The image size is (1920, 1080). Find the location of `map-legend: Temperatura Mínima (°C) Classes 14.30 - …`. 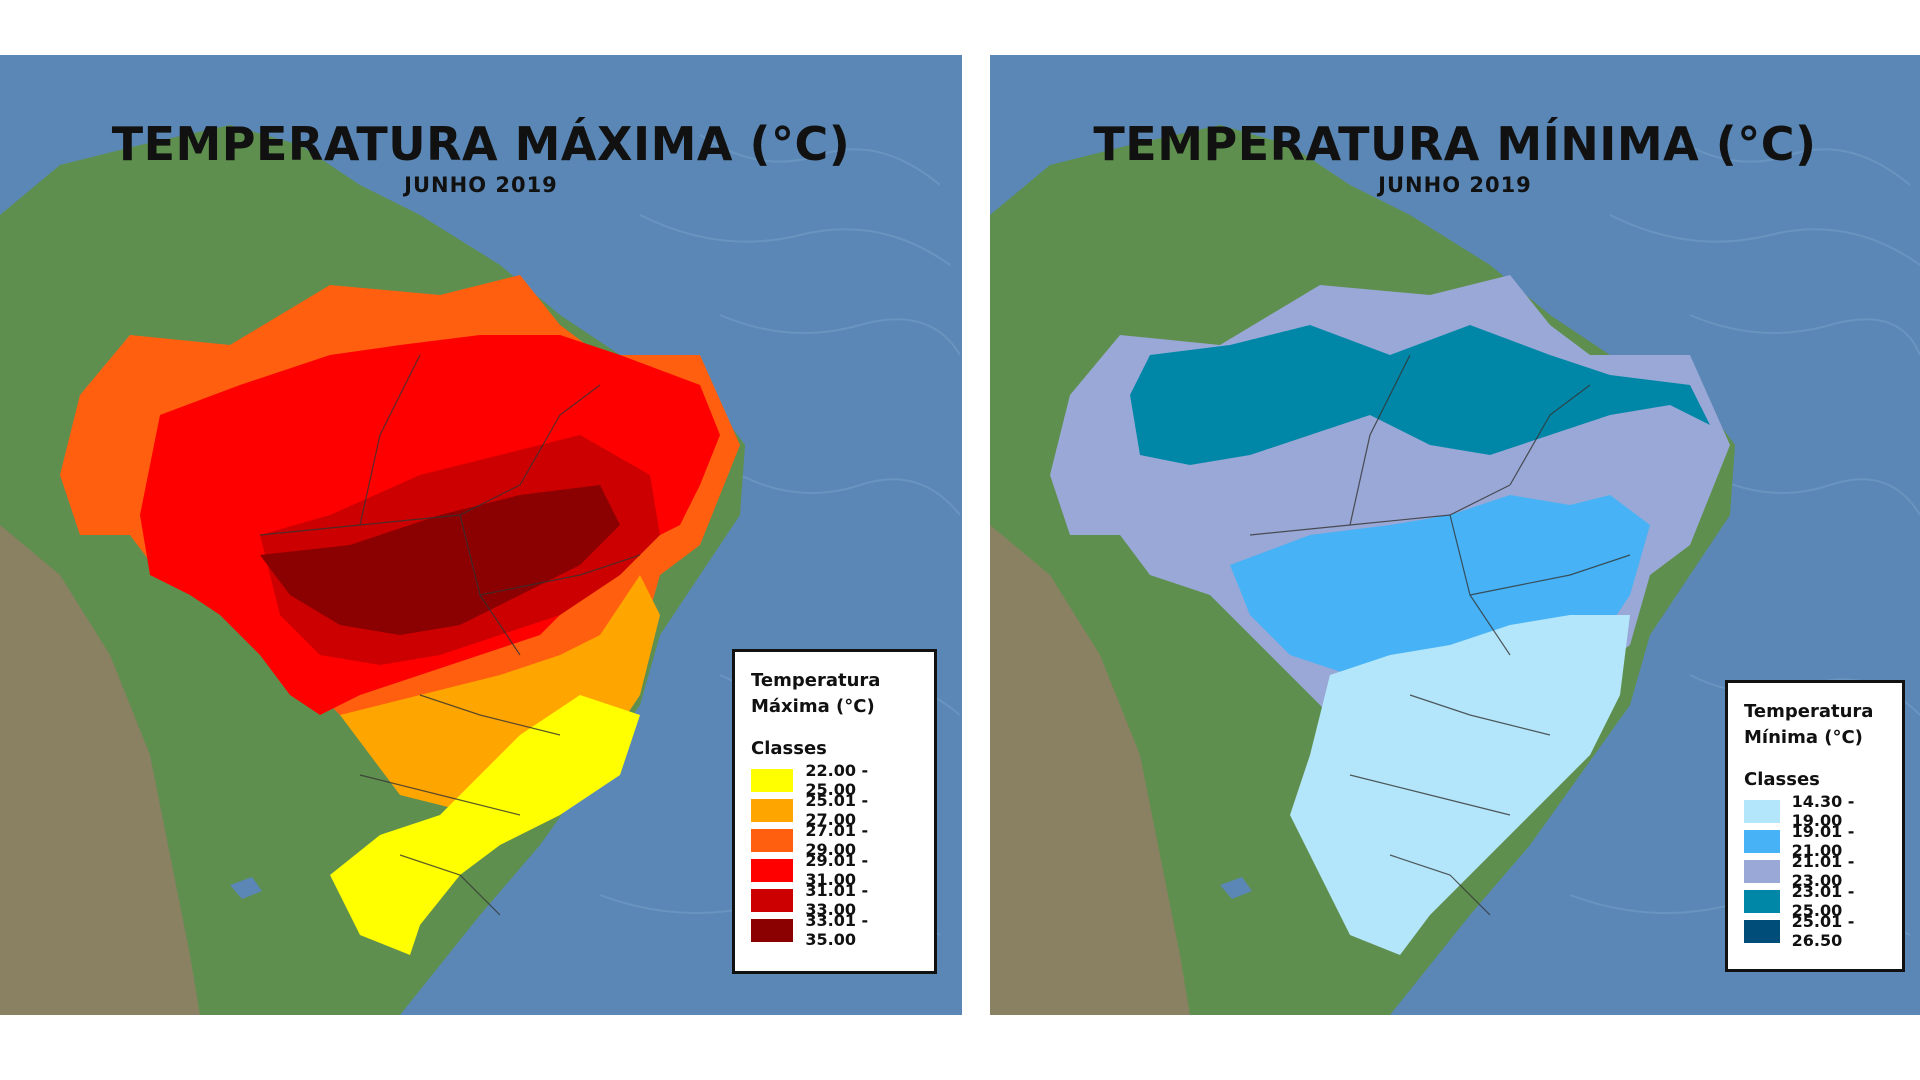

map-legend: Temperatura Mínima (°C) Classes 14.30 - … is located at coordinates (1815, 826).